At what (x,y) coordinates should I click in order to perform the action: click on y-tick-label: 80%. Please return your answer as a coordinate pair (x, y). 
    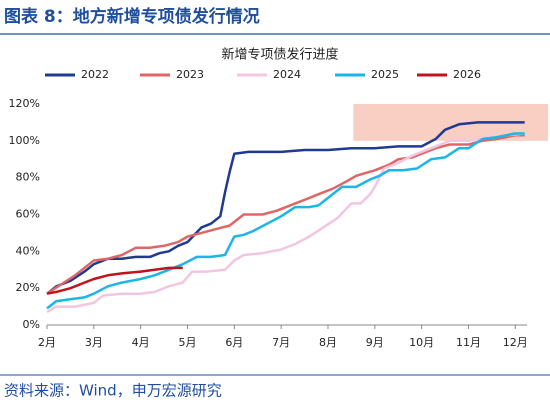
    Looking at the image, I should click on (28, 177).